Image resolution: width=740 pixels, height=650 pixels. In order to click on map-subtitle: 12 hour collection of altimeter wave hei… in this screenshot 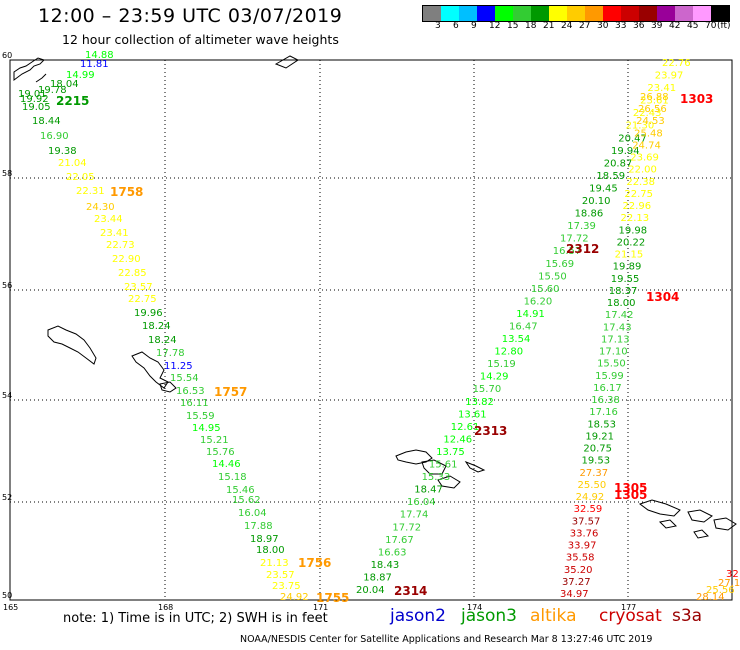, I will do `click(200, 39)`.